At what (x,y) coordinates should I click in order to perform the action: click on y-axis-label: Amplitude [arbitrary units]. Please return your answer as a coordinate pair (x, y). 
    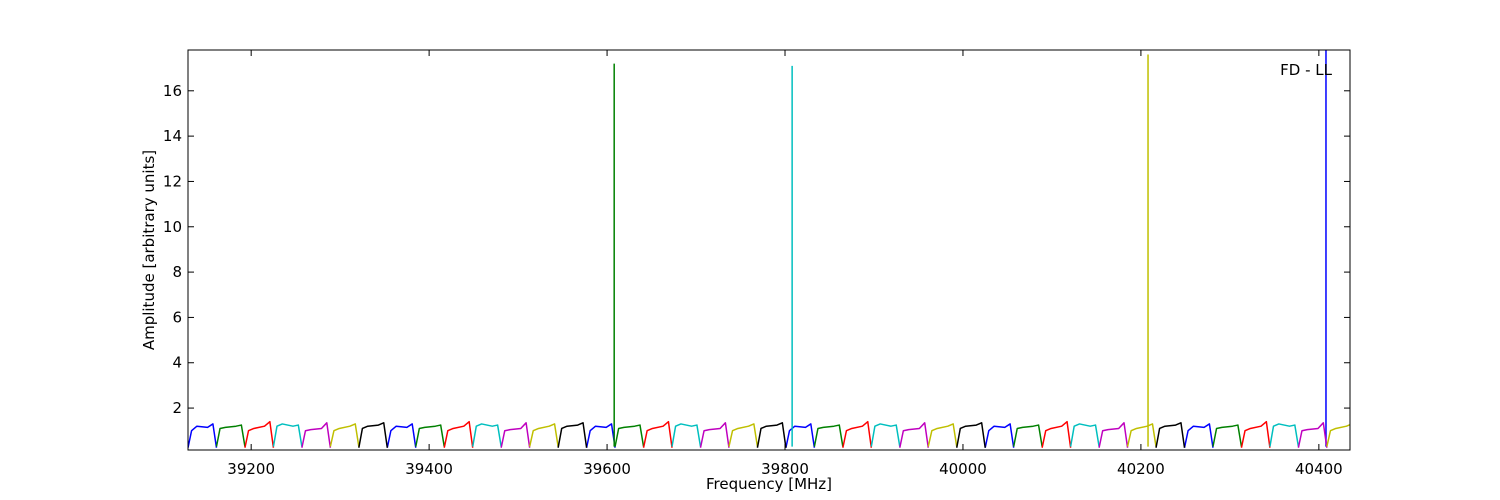
    Looking at the image, I should click on (149, 250).